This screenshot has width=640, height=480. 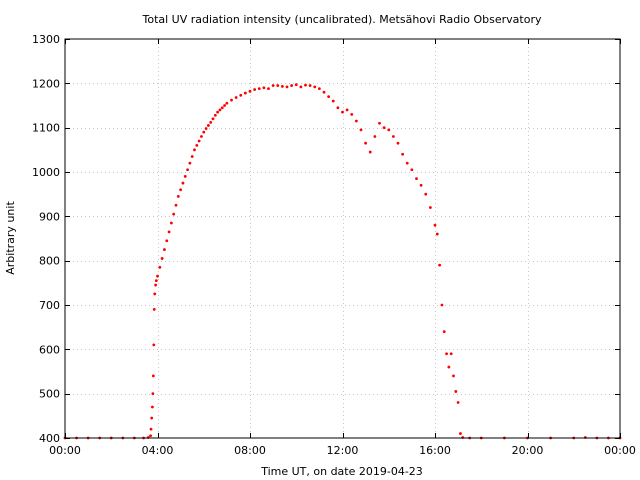 I want to click on y-tick-label: 600, so click(x=49, y=349).